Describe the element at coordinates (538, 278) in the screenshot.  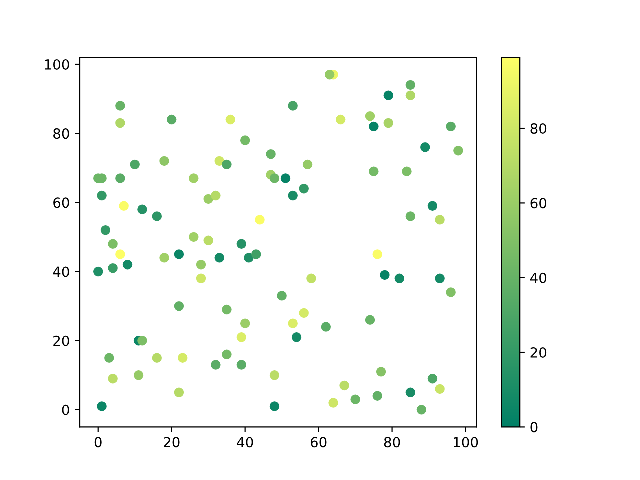
I see `color-bar-label: 40` at that location.